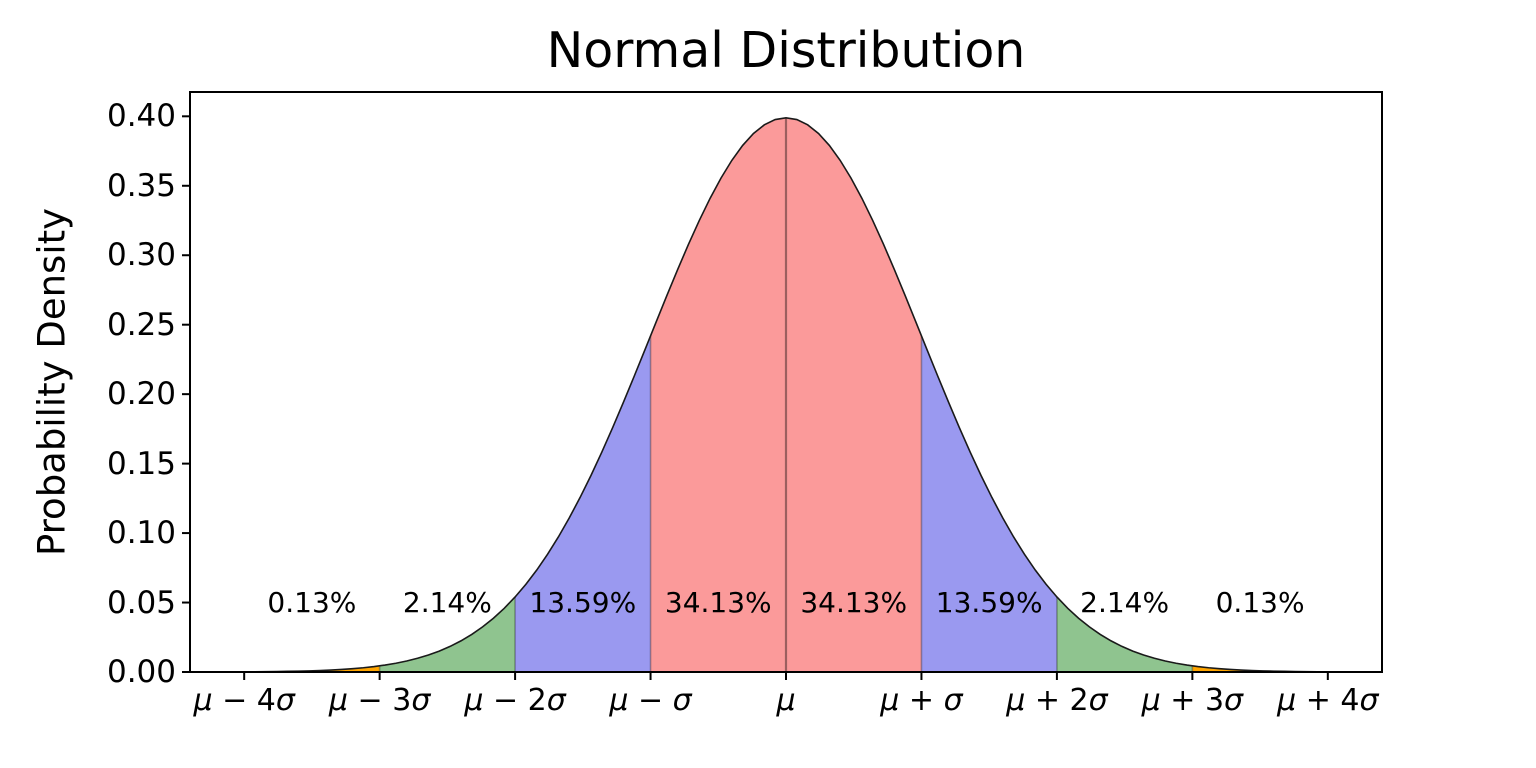  Describe the element at coordinates (1192, 700) in the screenshot. I see `x-tick-label: μ + 3σ` at that location.